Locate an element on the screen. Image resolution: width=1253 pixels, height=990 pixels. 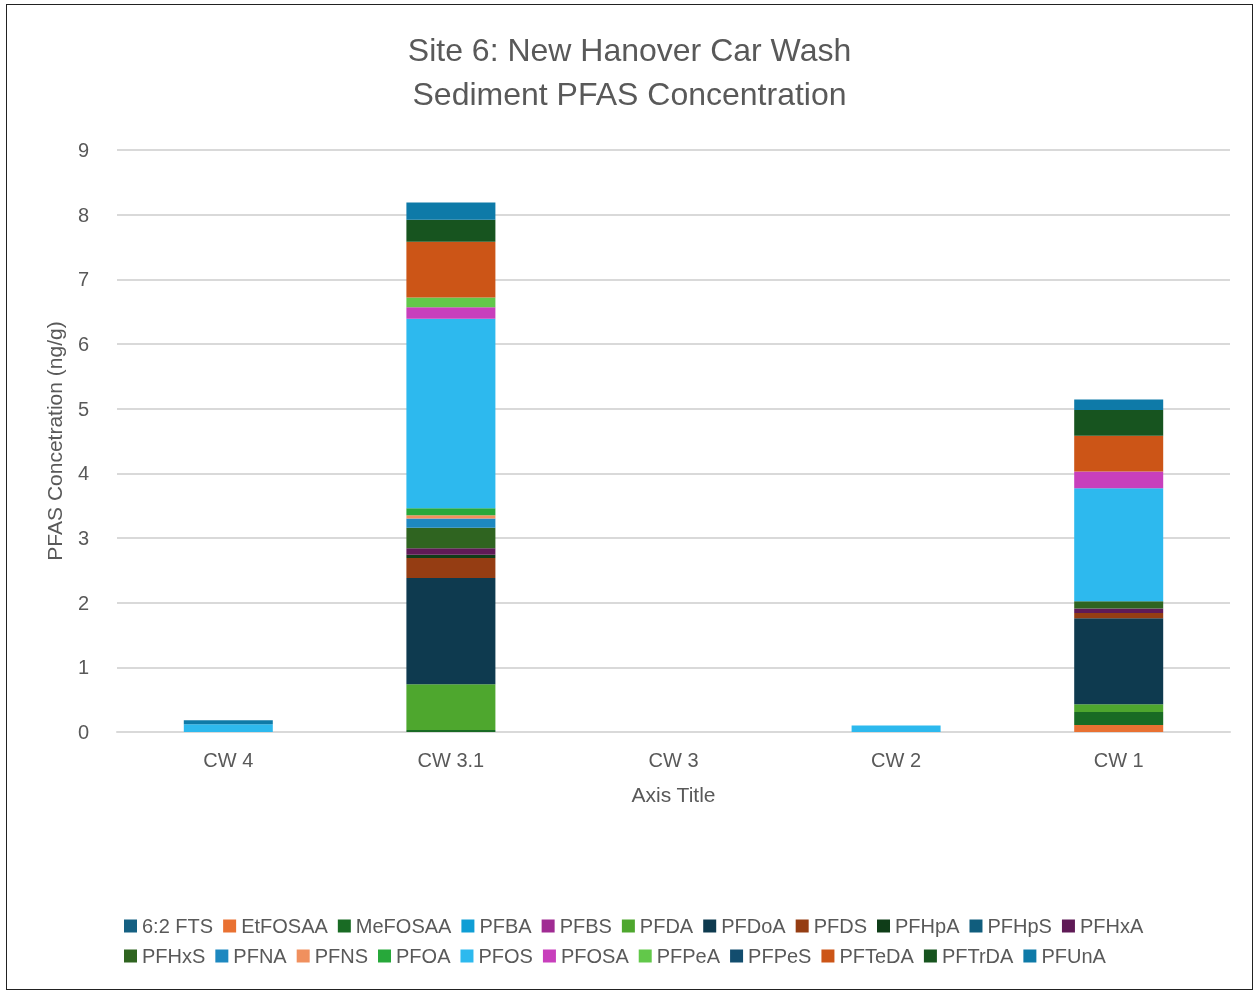
legend-label: PFBS is located at coordinates (585, 926).